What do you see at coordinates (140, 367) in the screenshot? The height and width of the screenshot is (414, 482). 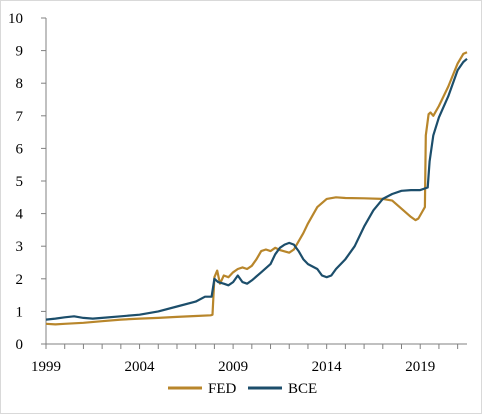 I see `x-tick-label: 2004` at bounding box center [140, 367].